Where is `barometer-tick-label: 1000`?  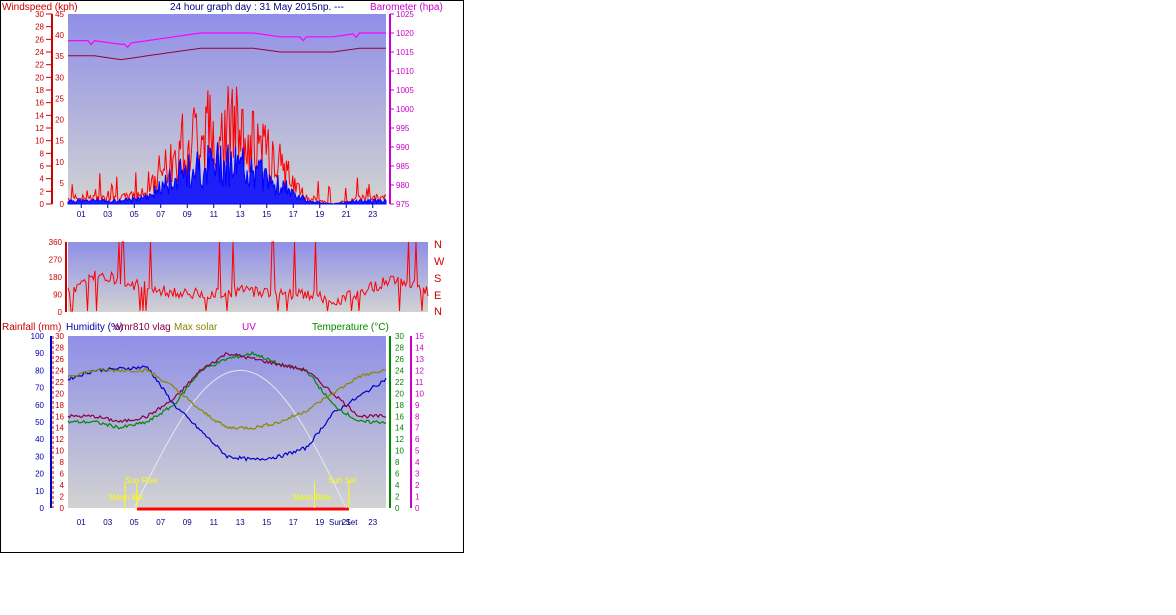
barometer-tick-label: 1000 is located at coordinates (405, 109).